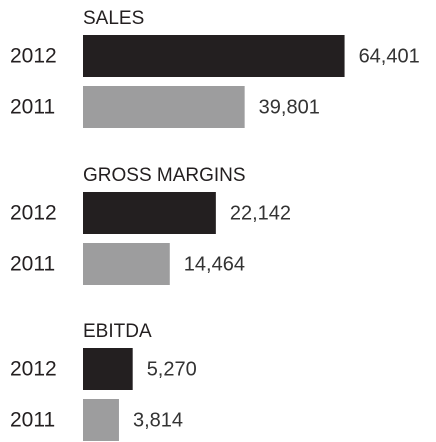  I want to click on chart-title: SALES, so click(113, 18).